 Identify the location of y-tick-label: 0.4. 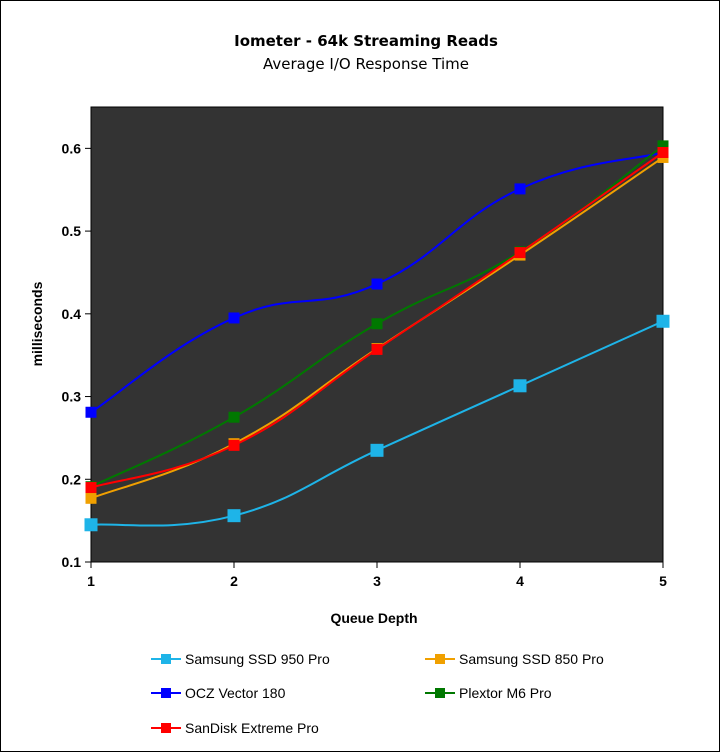
(72, 314).